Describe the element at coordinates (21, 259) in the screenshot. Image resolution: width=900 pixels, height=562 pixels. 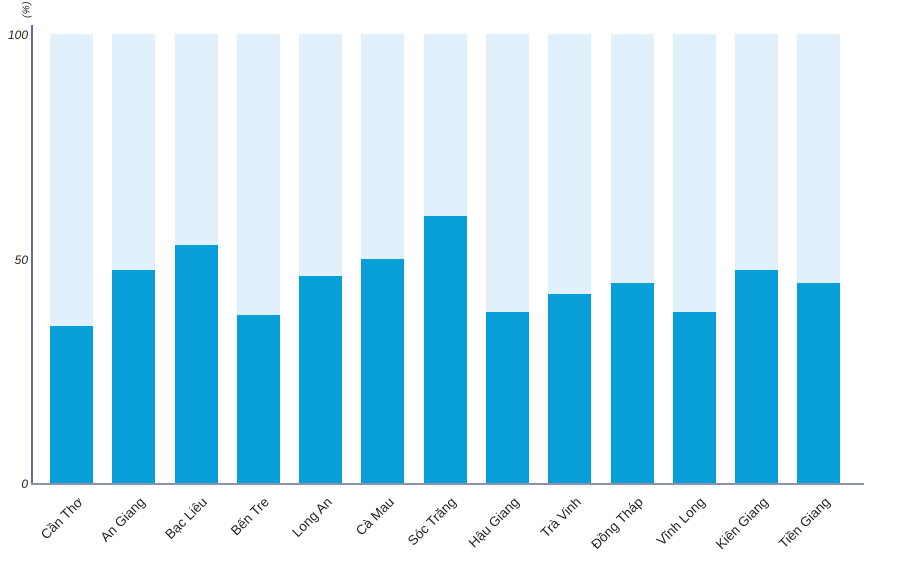
I see `y-tick-label: 50` at that location.